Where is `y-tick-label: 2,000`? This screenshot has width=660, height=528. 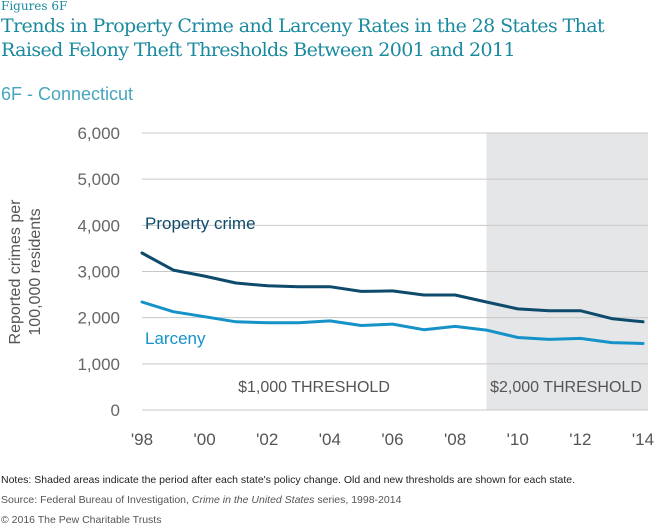
y-tick-label: 2,000 is located at coordinates (98, 318).